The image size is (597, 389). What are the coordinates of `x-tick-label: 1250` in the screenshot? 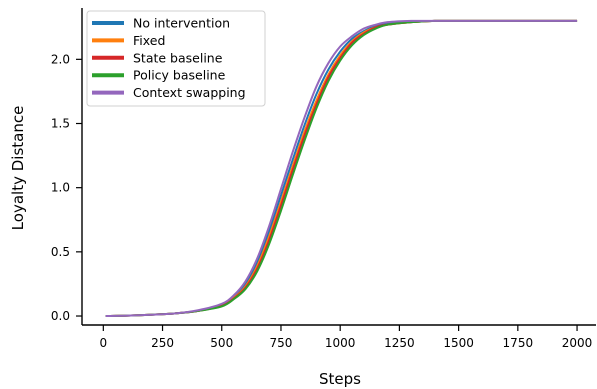 It's located at (399, 343).